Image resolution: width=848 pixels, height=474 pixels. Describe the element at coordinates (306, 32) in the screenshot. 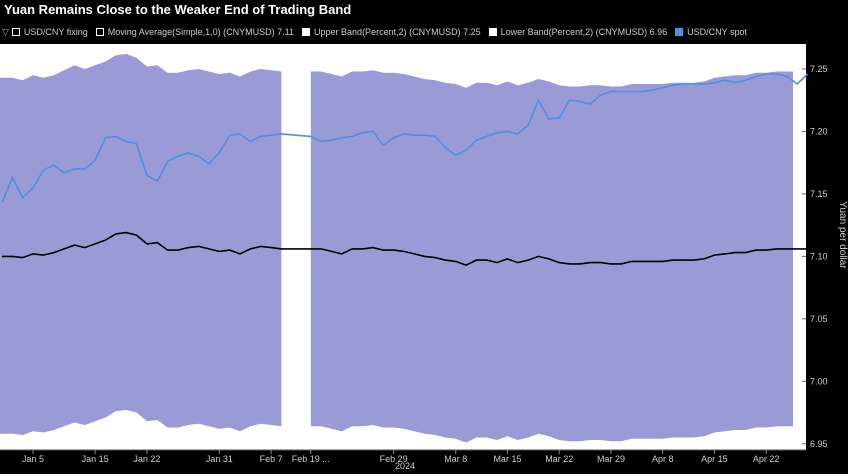

I see `legend-swatch-upper-band` at that location.